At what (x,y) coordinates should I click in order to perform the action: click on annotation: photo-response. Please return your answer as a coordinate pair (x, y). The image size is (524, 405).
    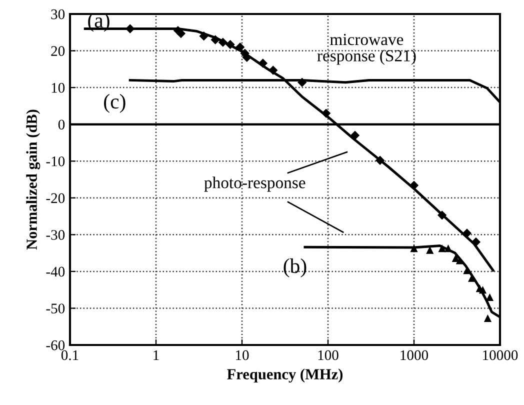
    Looking at the image, I should click on (255, 184).